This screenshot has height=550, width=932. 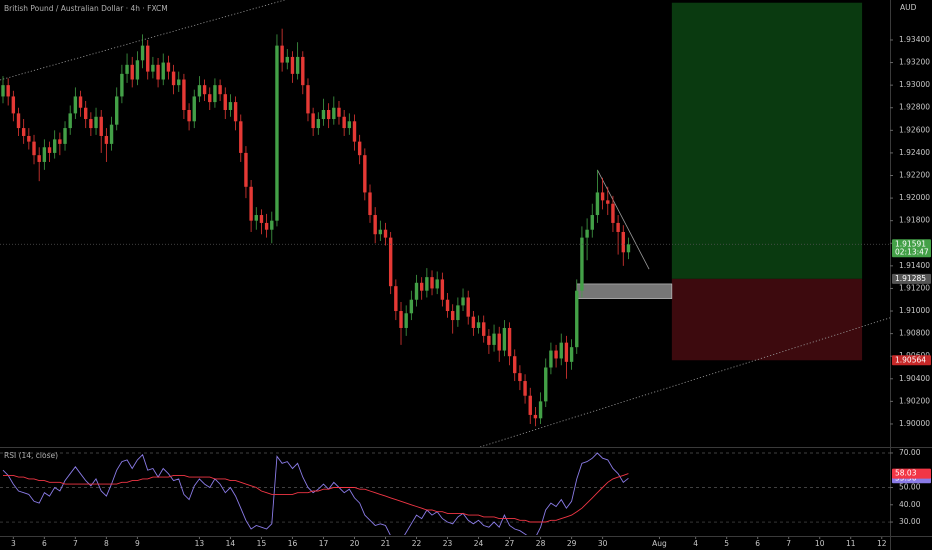 What do you see at coordinates (386, 543) in the screenshot?
I see `x-tick-label: 21` at bounding box center [386, 543].